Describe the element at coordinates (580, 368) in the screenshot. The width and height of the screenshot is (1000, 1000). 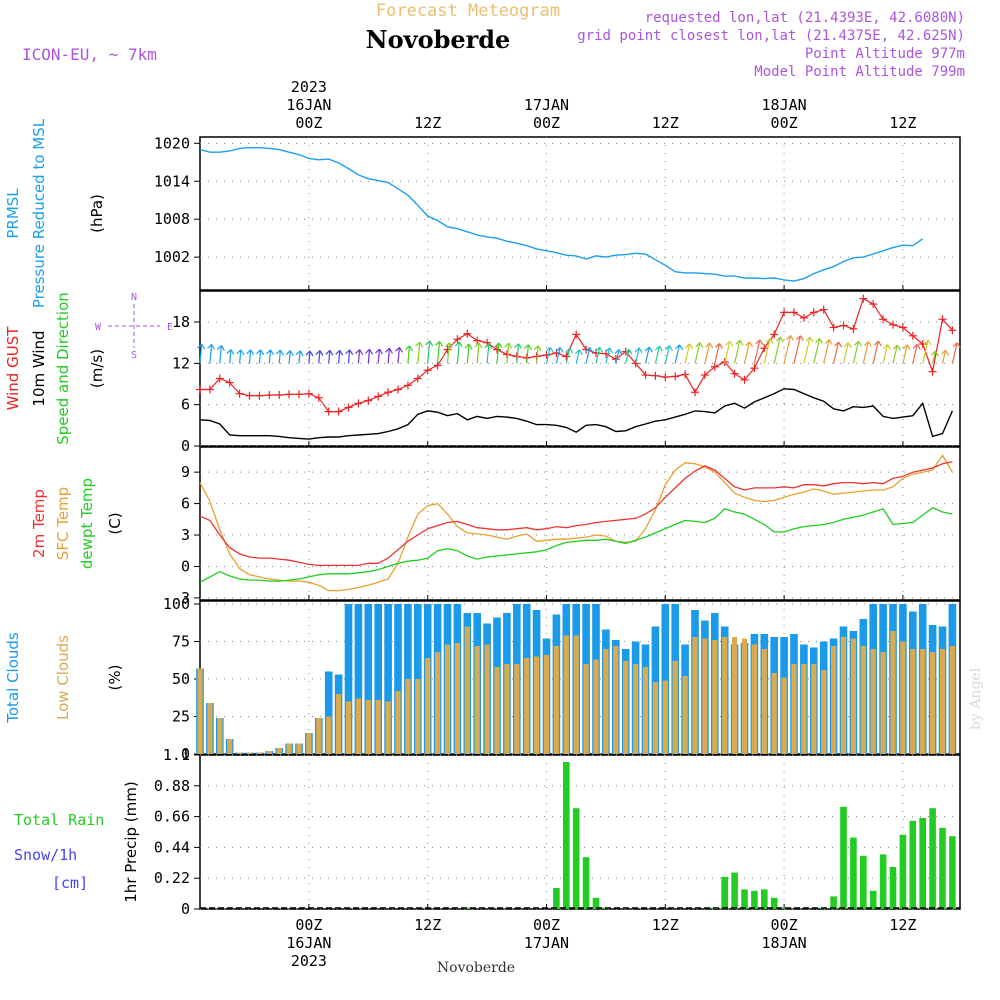
I see `wind-frame` at that location.